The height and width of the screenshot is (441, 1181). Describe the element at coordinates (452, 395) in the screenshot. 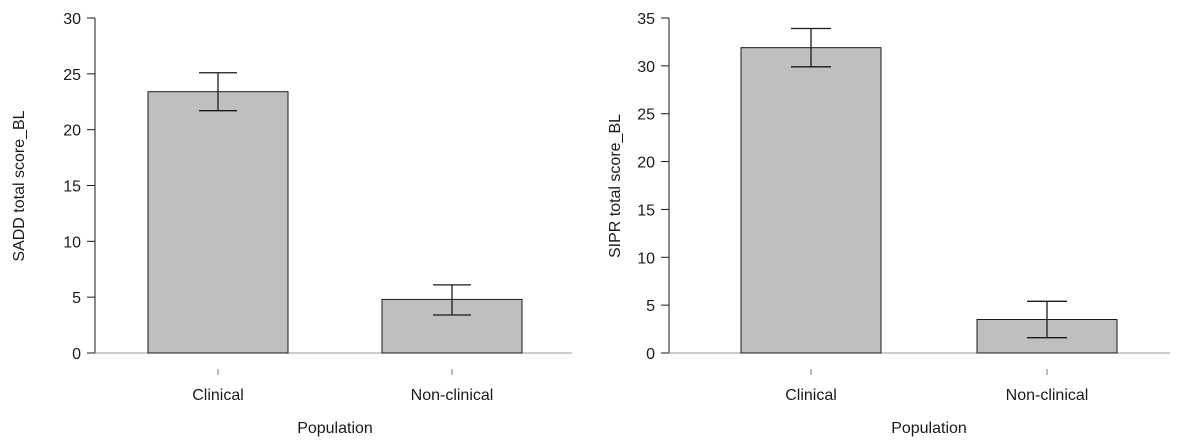

I see `sadd-category-label: Non-clinical` at that location.